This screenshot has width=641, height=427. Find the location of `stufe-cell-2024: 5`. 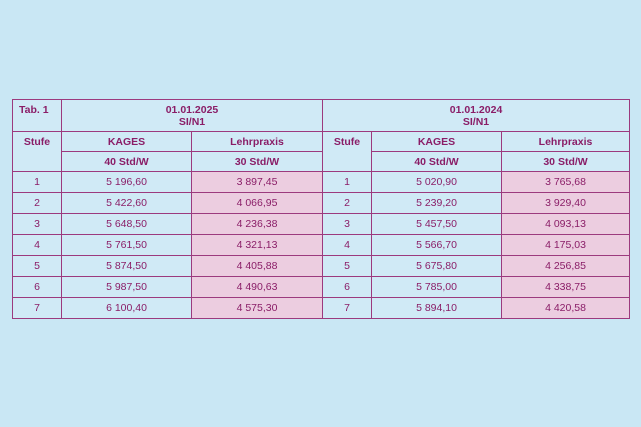

stufe-cell-2024: 5 is located at coordinates (347, 266).